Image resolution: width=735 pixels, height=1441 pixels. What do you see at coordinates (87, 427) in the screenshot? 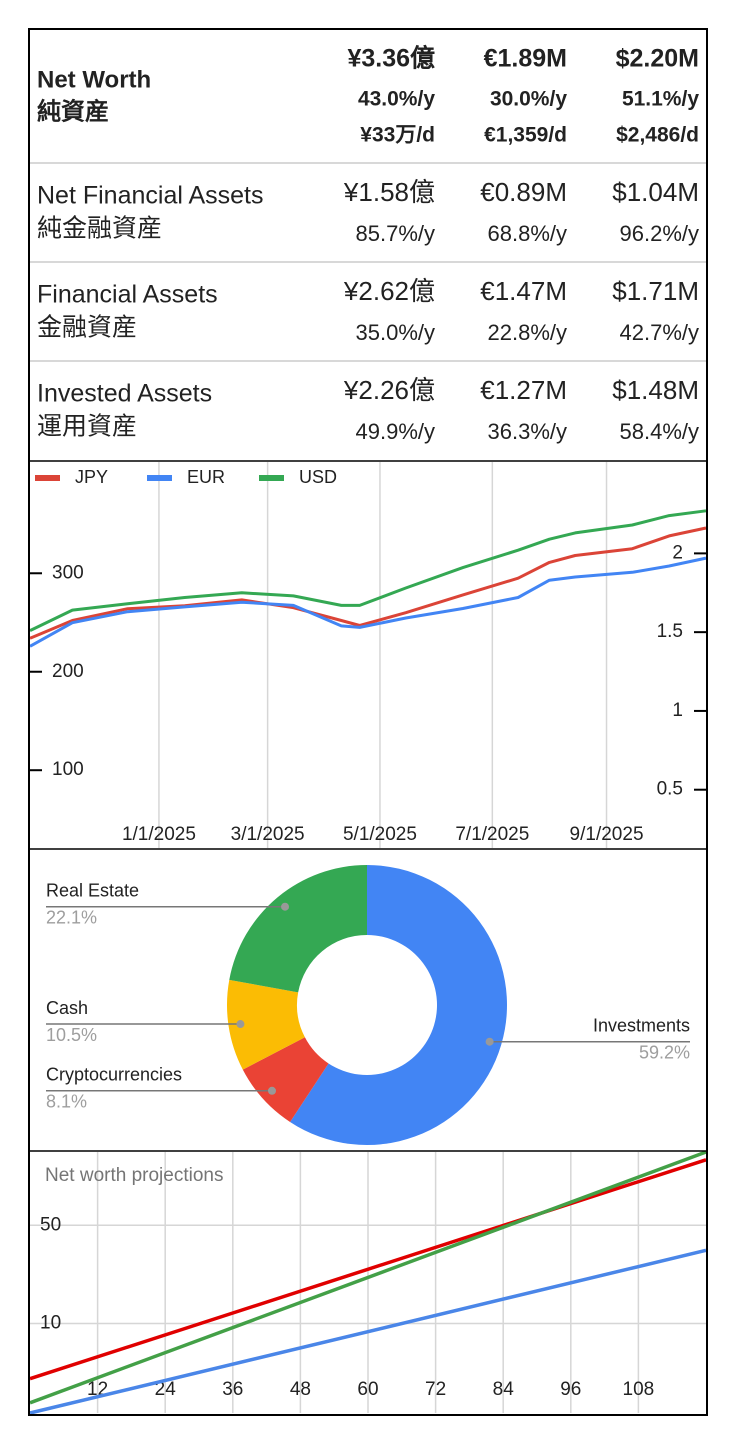
I see `row-label-ja: 運用資産` at bounding box center [87, 427].